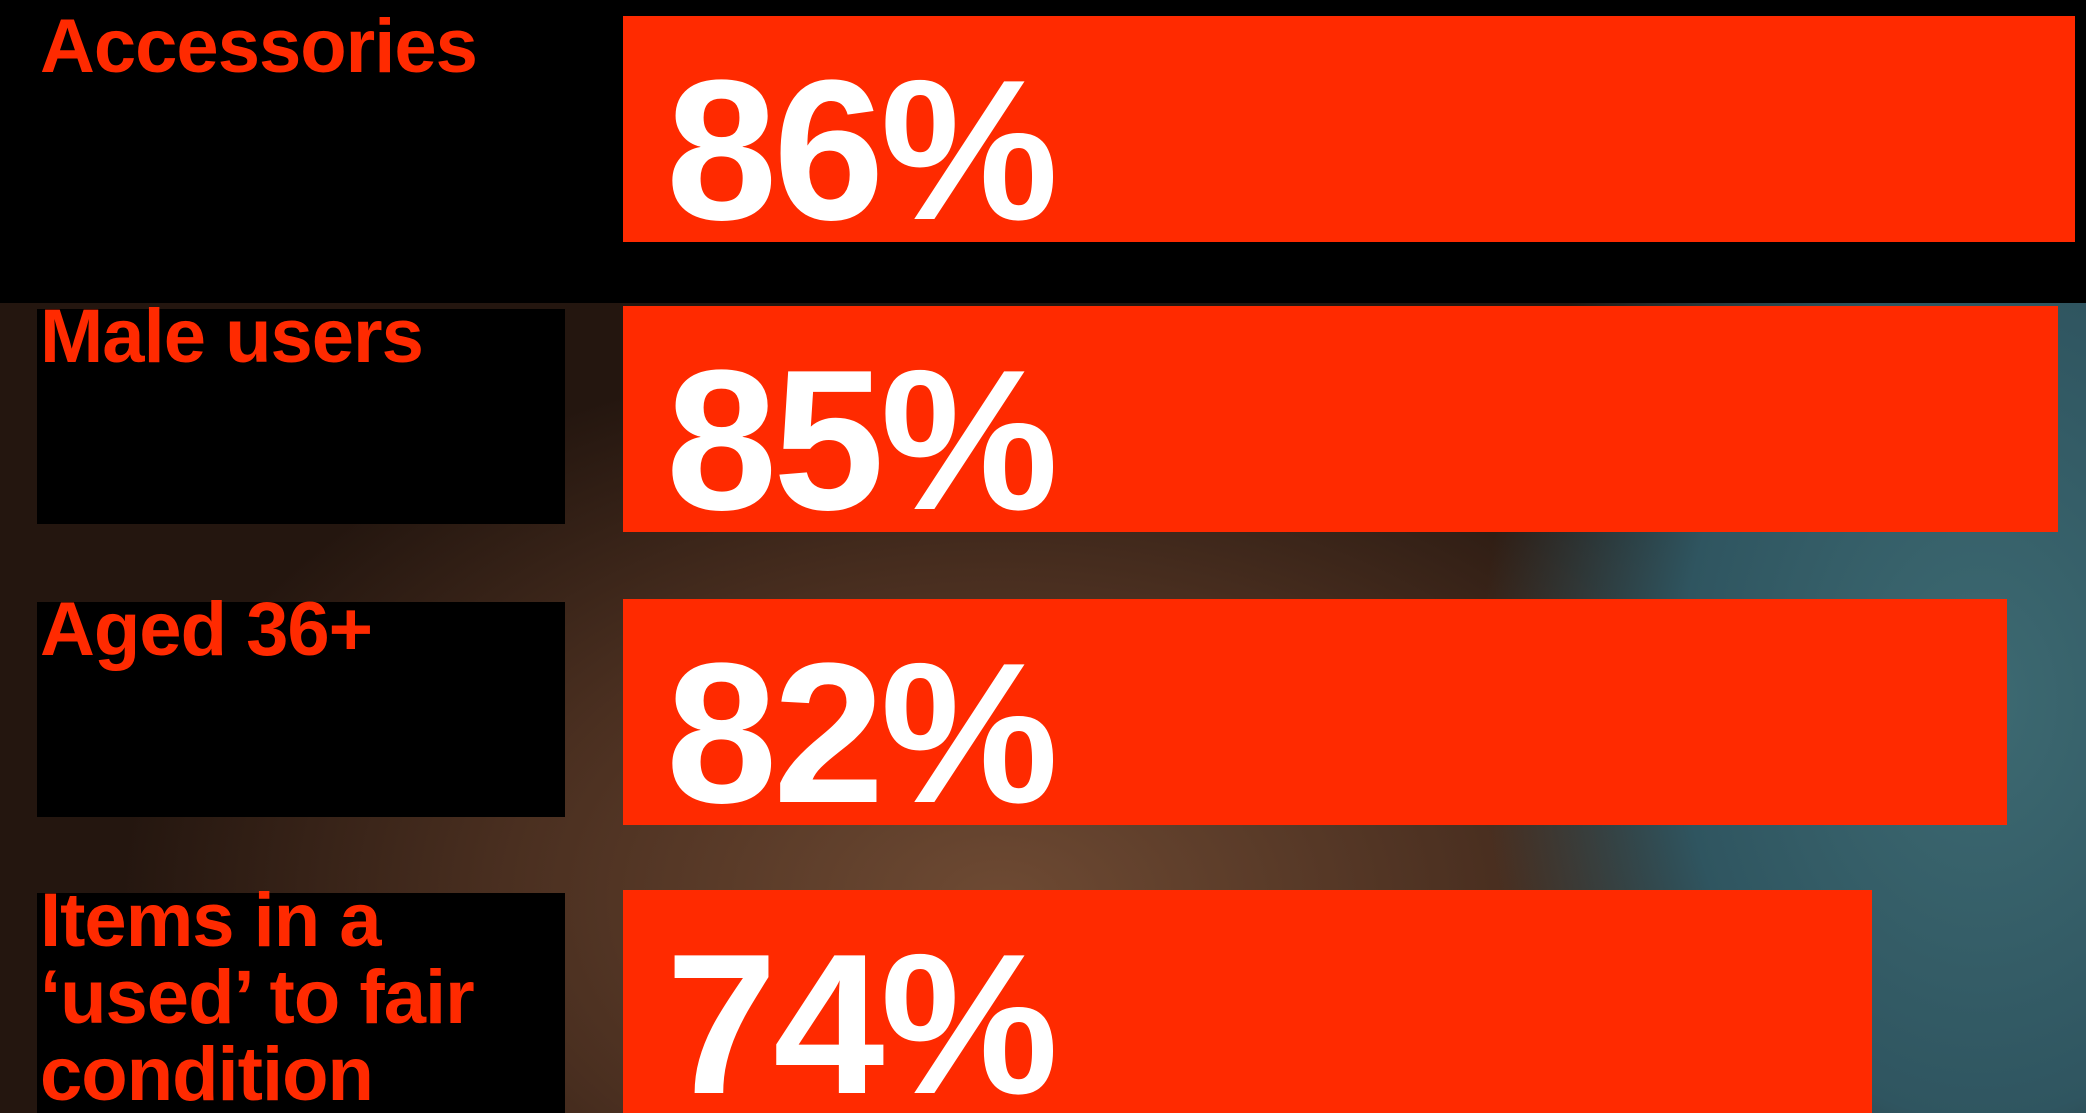 This screenshot has width=2086, height=1113. I want to click on category-label: Aged 36+, so click(206, 629).